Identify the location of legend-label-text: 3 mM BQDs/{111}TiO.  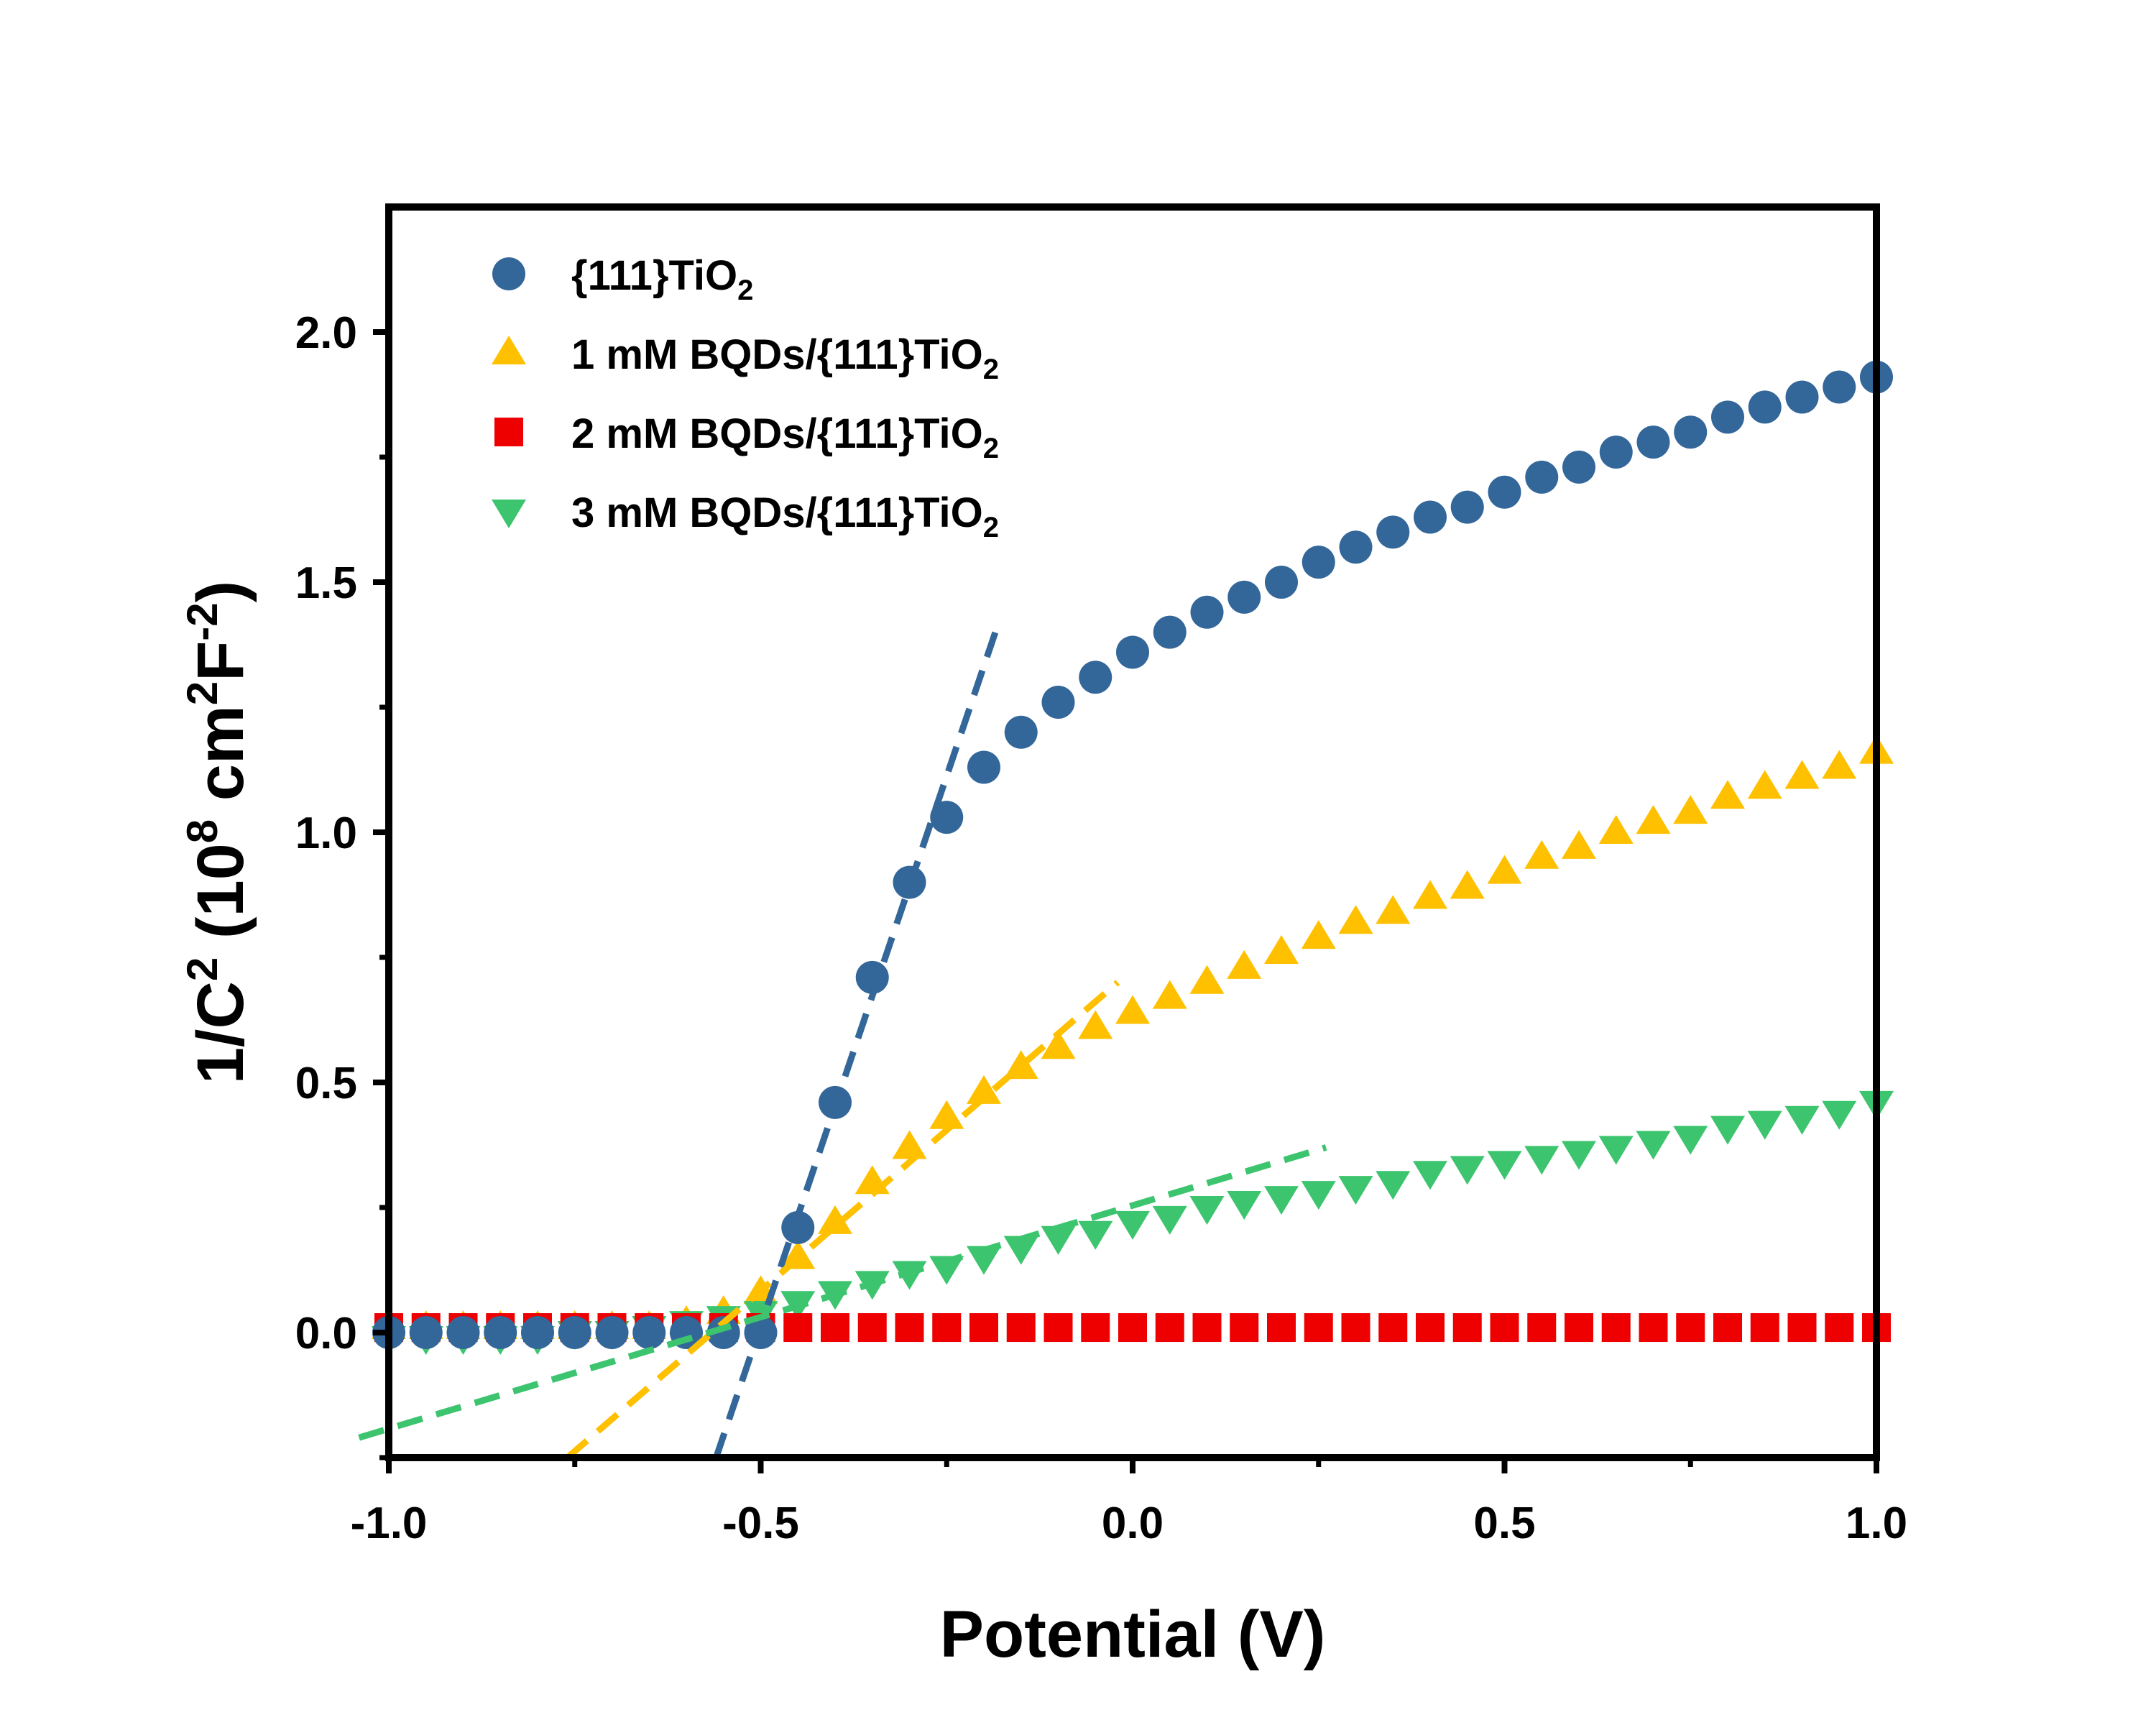
(777, 512).